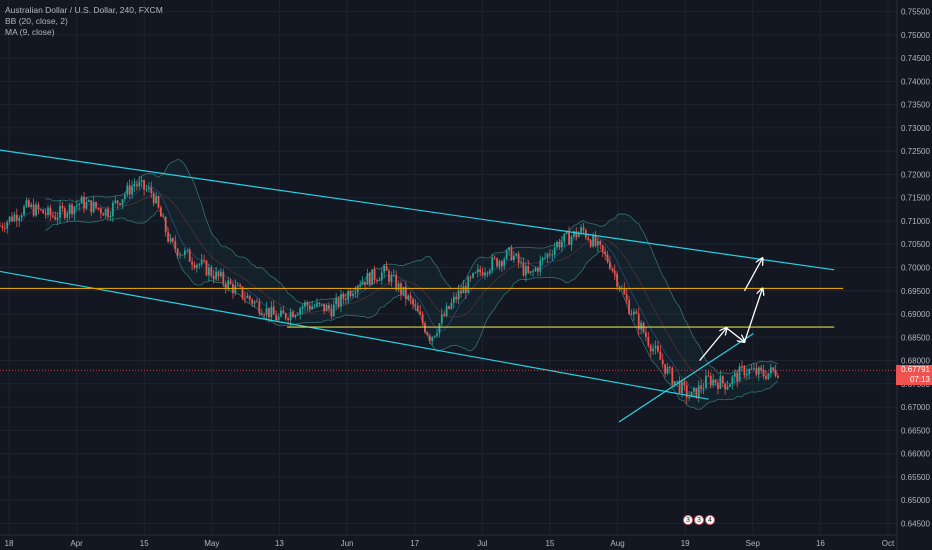  I want to click on y-tick-label: 0.75500, so click(915, 12).